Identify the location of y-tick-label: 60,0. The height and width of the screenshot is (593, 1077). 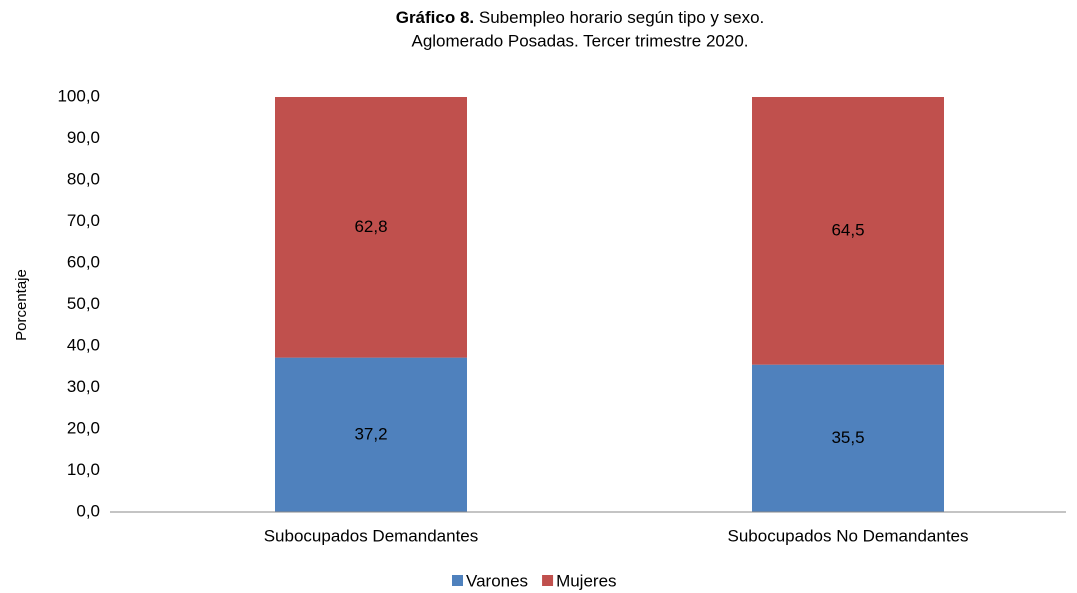
(83, 261).